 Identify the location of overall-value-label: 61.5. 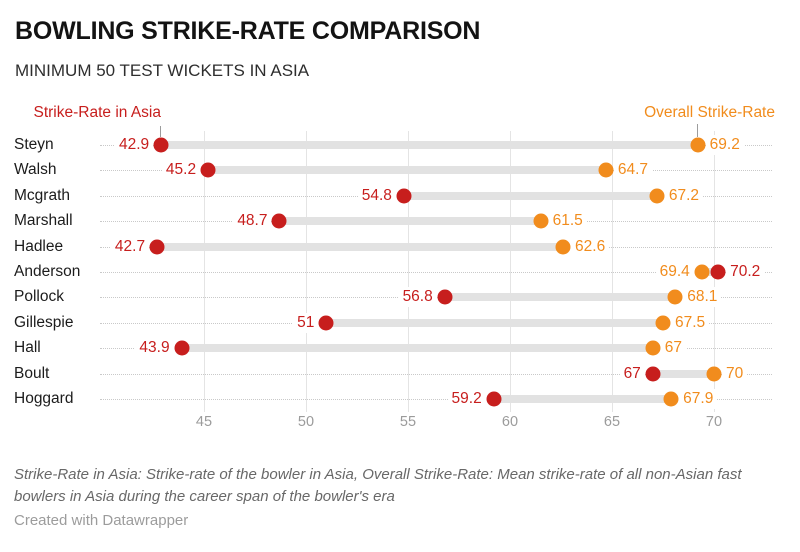
(567, 221).